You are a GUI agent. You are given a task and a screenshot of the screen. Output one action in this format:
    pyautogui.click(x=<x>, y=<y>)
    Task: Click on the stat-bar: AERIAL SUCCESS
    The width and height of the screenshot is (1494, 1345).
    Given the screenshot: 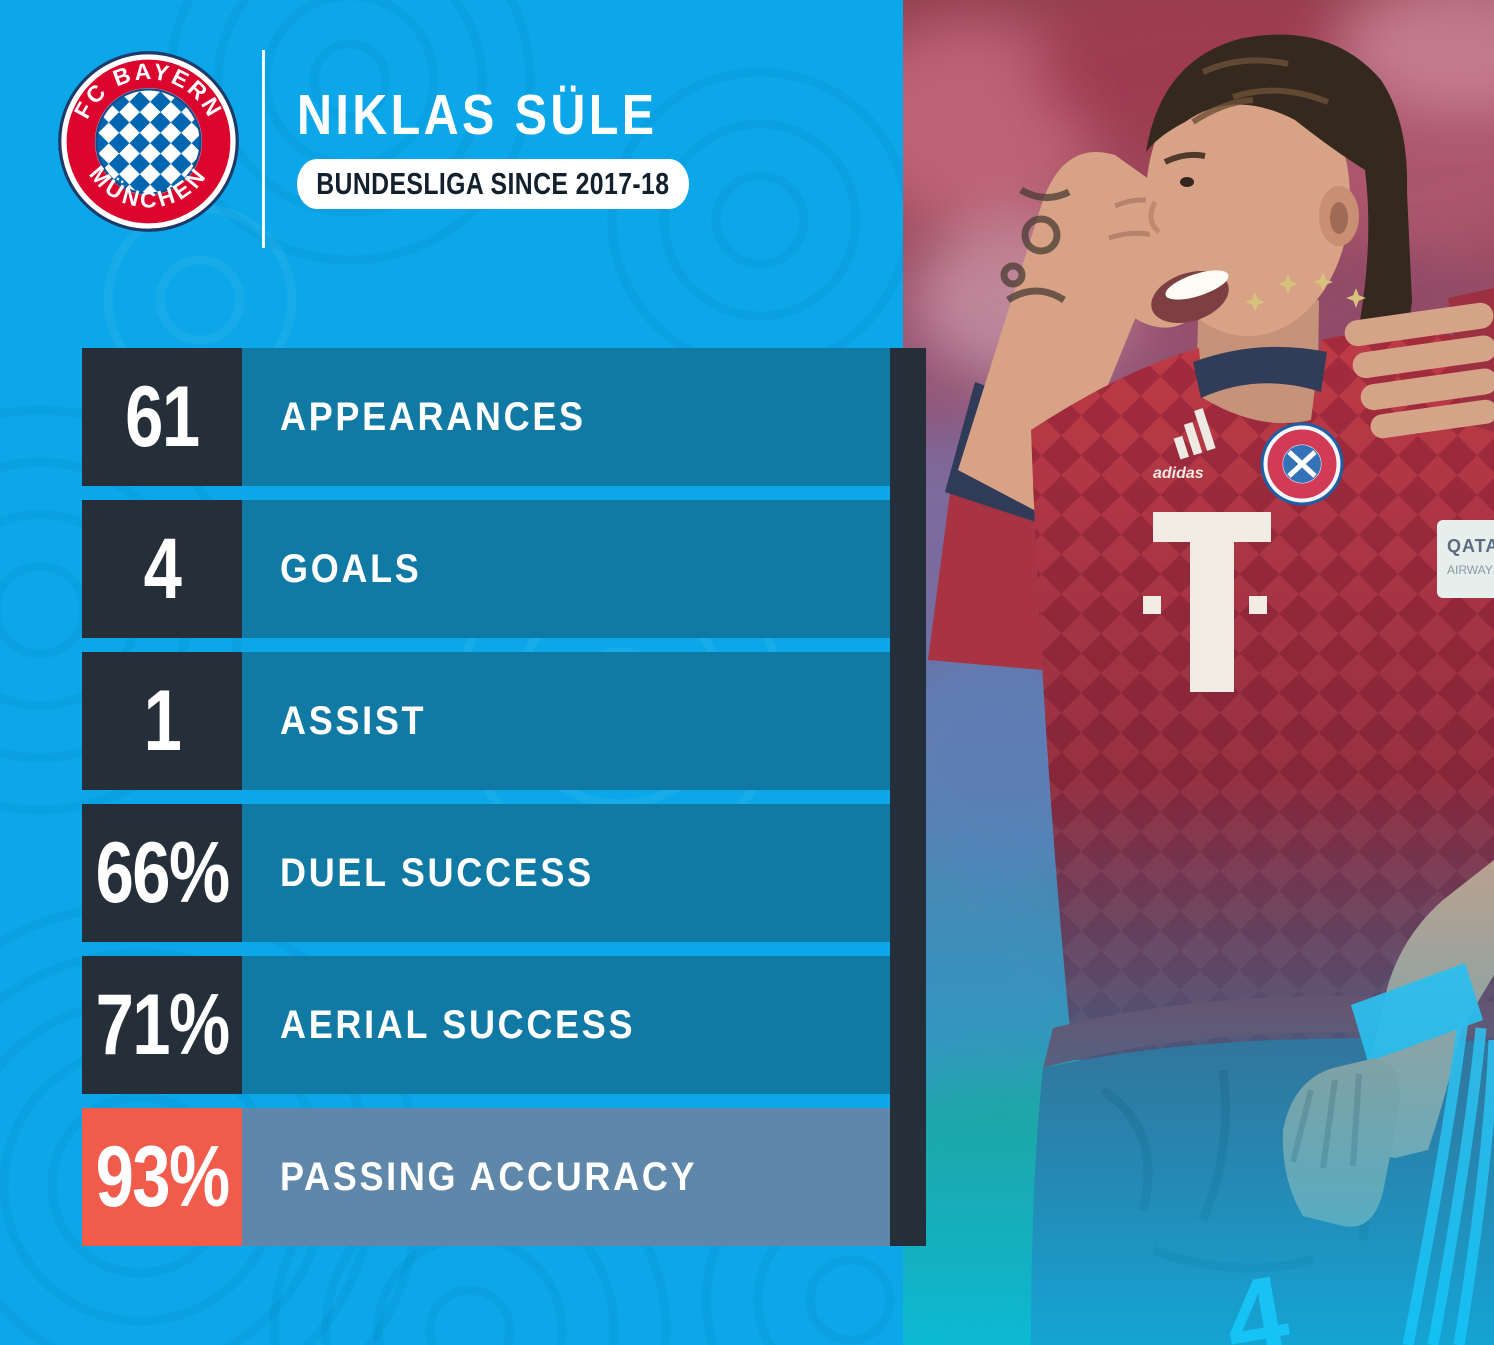 What is the action you would take?
    pyautogui.click(x=566, y=1025)
    